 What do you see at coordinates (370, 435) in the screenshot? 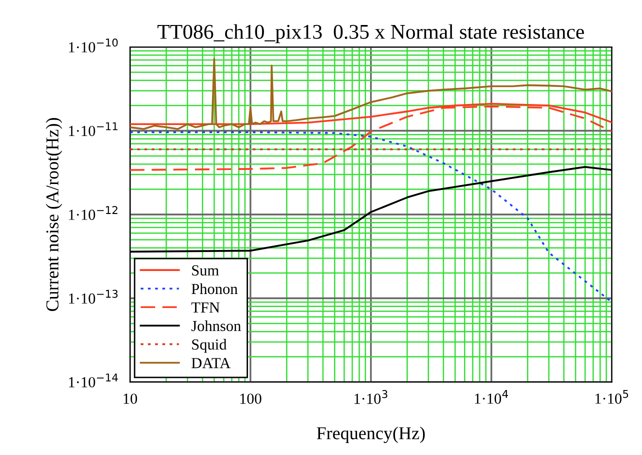
I see `x-axis-title: Frequency(Hz)` at bounding box center [370, 435].